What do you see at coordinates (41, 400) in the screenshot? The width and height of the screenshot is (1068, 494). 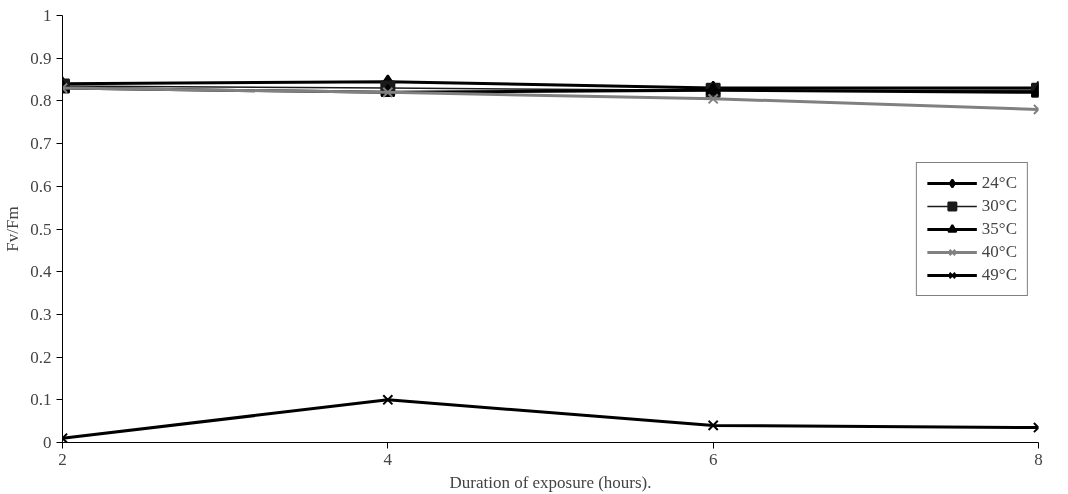 I see `y-tick-label: 0.1` at bounding box center [41, 400].